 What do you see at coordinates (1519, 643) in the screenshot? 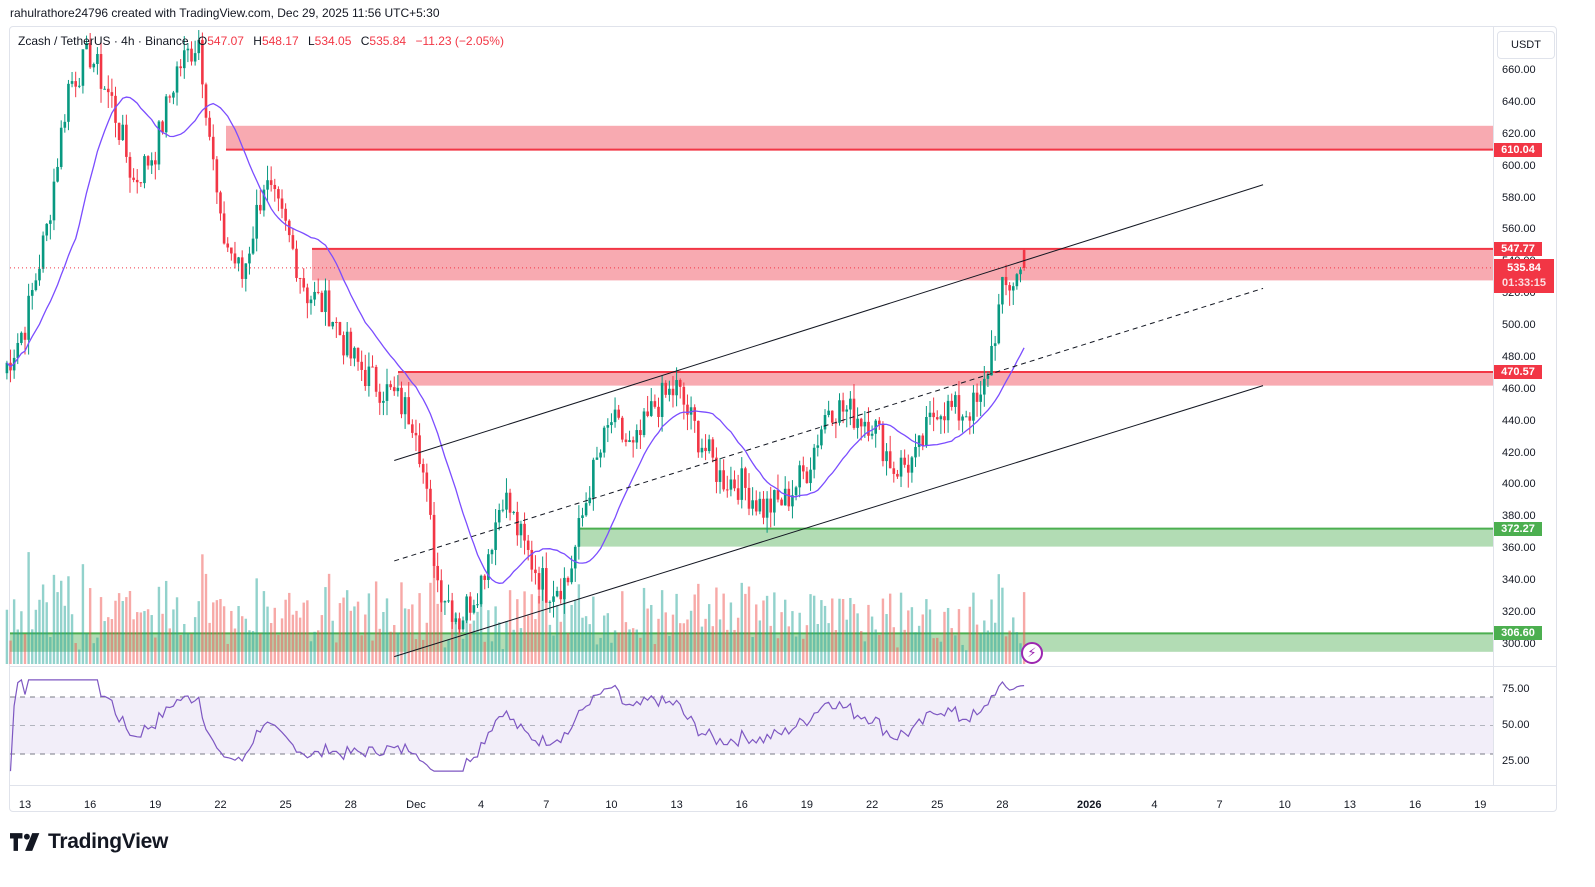
I see `price-axis-label: 300.00` at bounding box center [1519, 643].